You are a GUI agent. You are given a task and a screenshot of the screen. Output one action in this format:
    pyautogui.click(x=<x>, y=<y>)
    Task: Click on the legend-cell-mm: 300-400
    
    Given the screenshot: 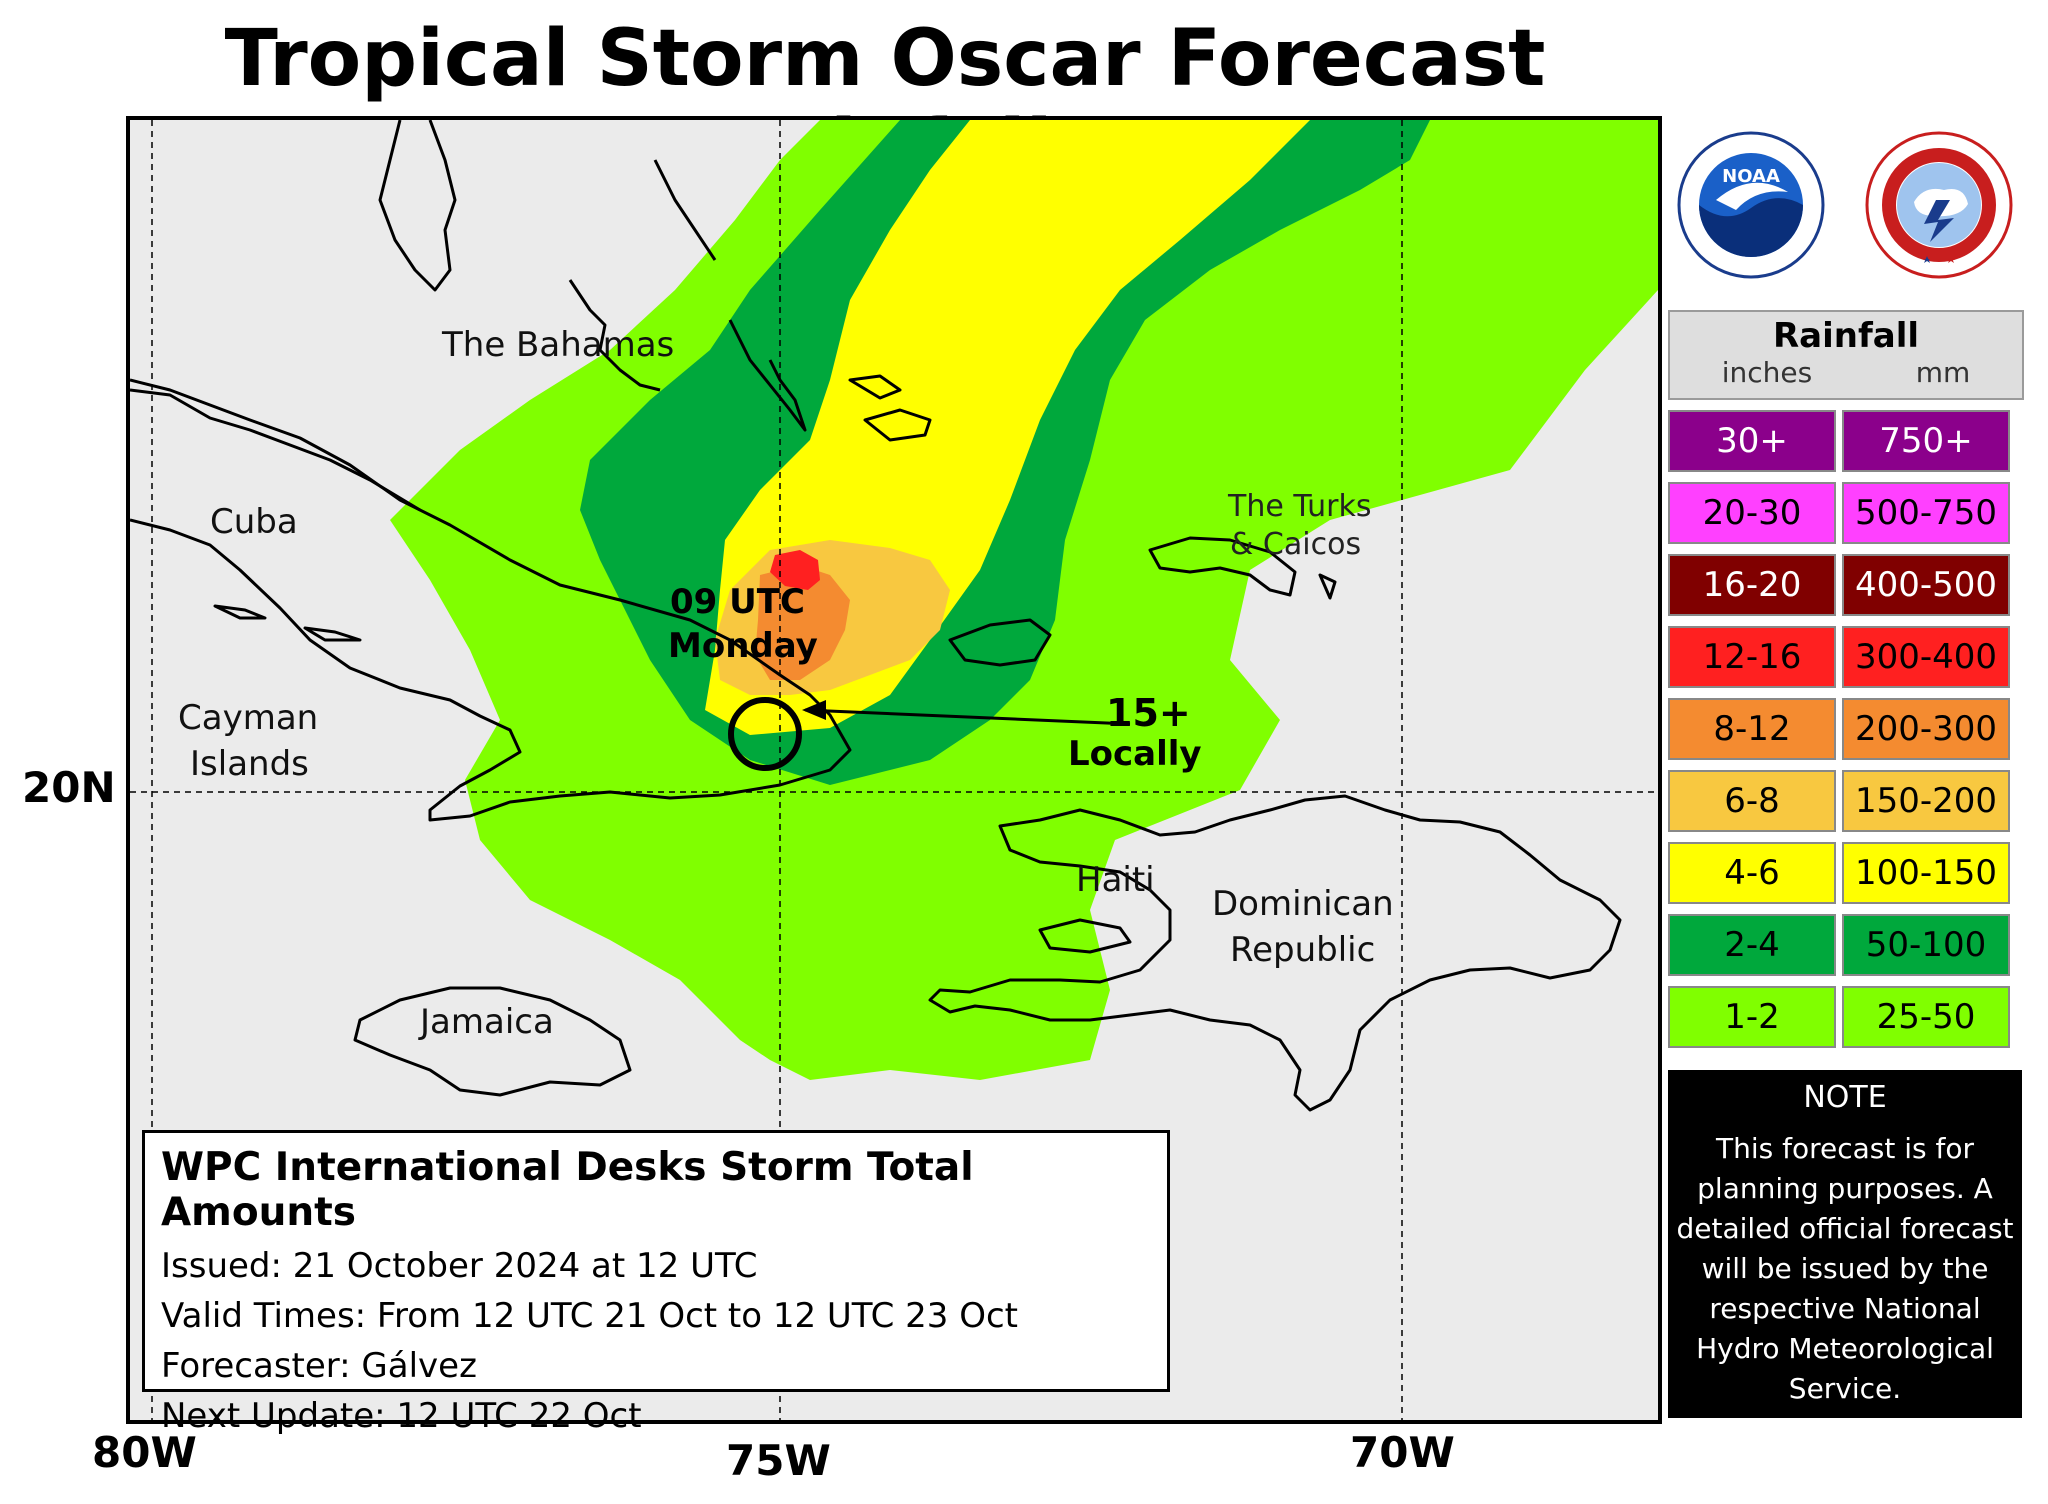 What is the action you would take?
    pyautogui.click(x=1926, y=657)
    